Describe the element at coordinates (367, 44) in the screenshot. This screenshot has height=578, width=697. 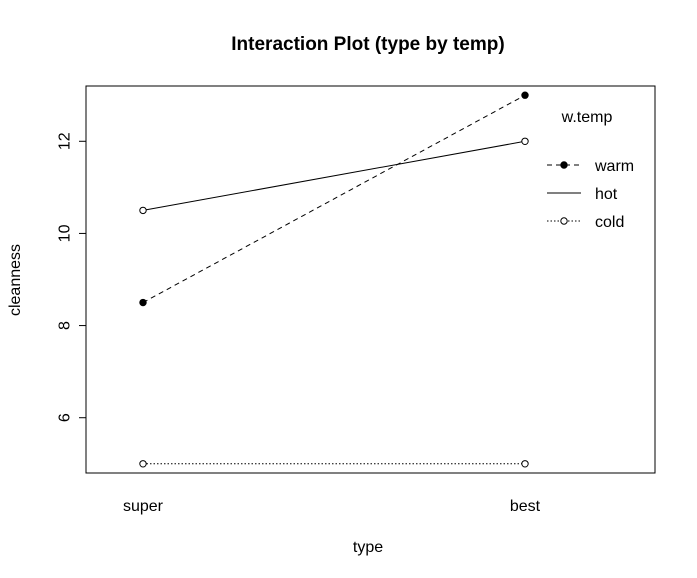
I see `chart-title: Interaction Plot (type by temp)` at that location.